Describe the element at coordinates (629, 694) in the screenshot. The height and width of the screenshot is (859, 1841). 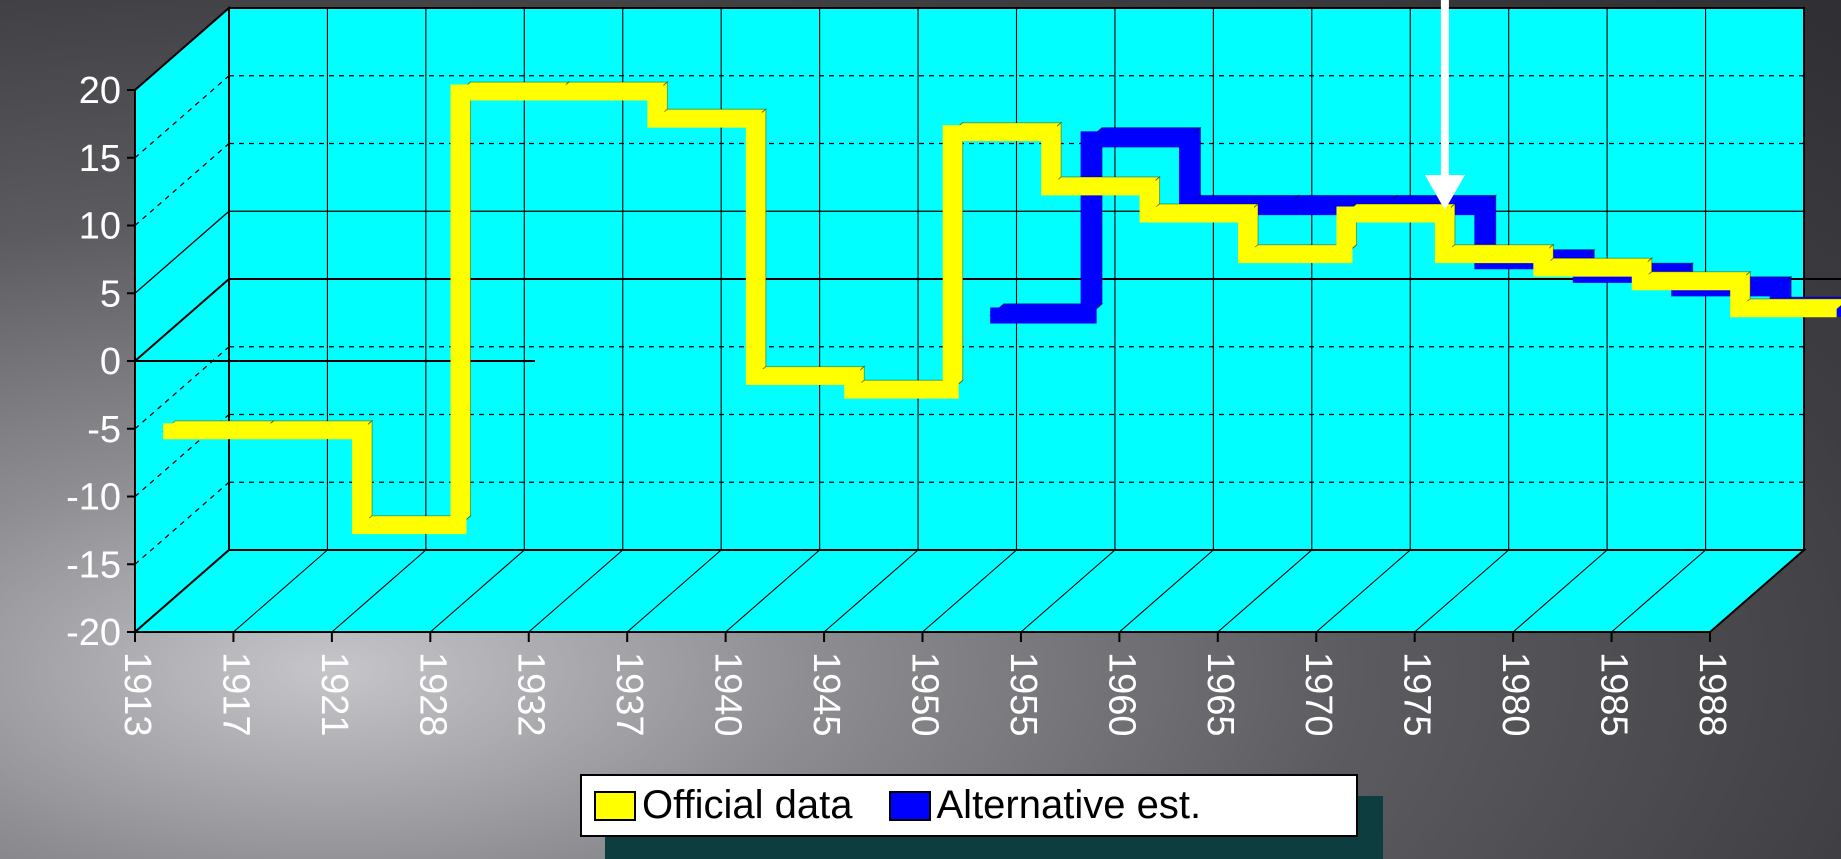
I see `xtick-label-5: 1937` at that location.